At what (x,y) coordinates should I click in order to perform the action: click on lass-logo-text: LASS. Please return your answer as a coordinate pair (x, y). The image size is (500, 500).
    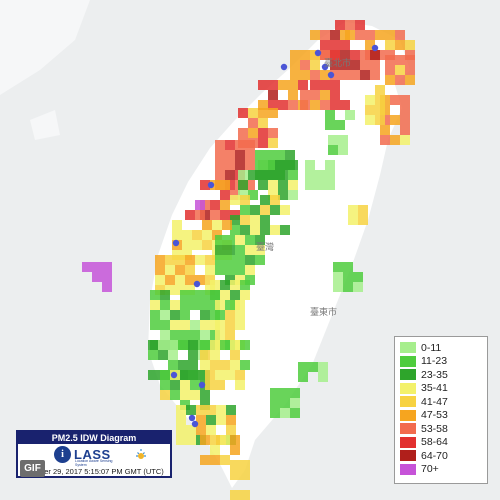
    Looking at the image, I should click on (92, 454).